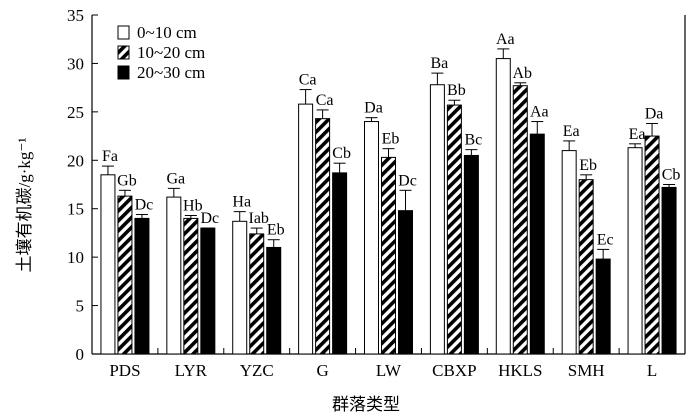 The width and height of the screenshot is (700, 420). I want to click on x-tick-label: HKLS, so click(520, 370).